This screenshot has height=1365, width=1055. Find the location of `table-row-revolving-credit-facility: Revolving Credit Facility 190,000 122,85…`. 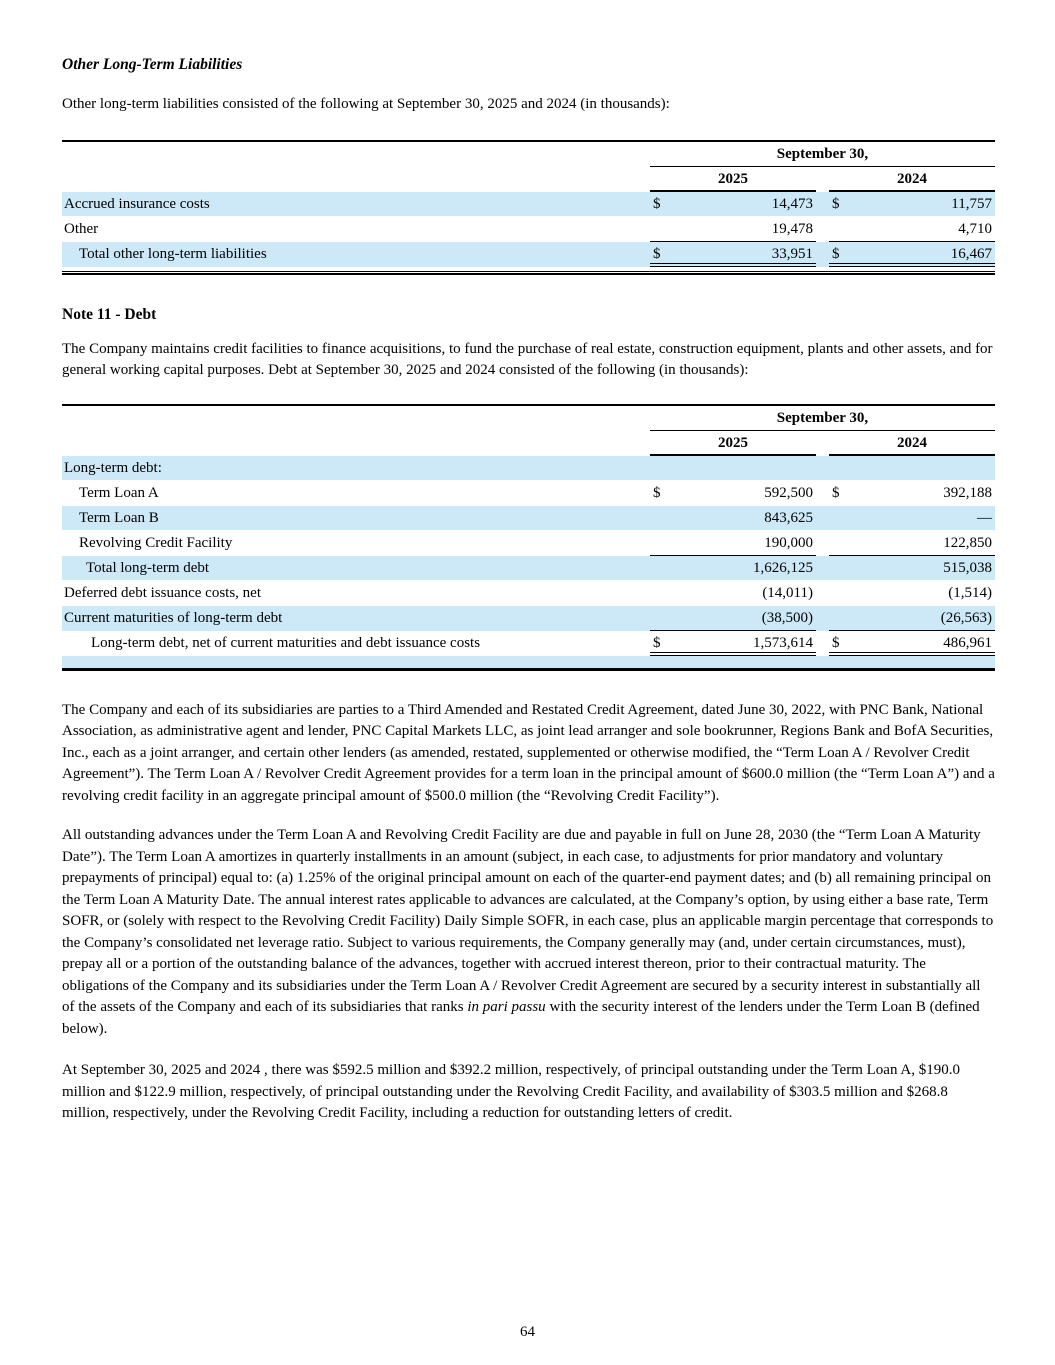

table-row-revolving-credit-facility: Revolving Credit Facility 190,000 122,85… is located at coordinates (528, 543).